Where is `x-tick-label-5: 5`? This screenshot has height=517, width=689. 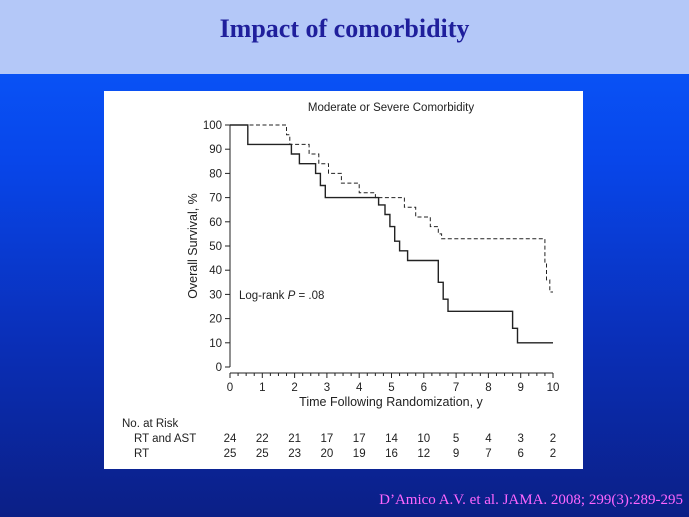 x-tick-label-5: 5 is located at coordinates (391, 388).